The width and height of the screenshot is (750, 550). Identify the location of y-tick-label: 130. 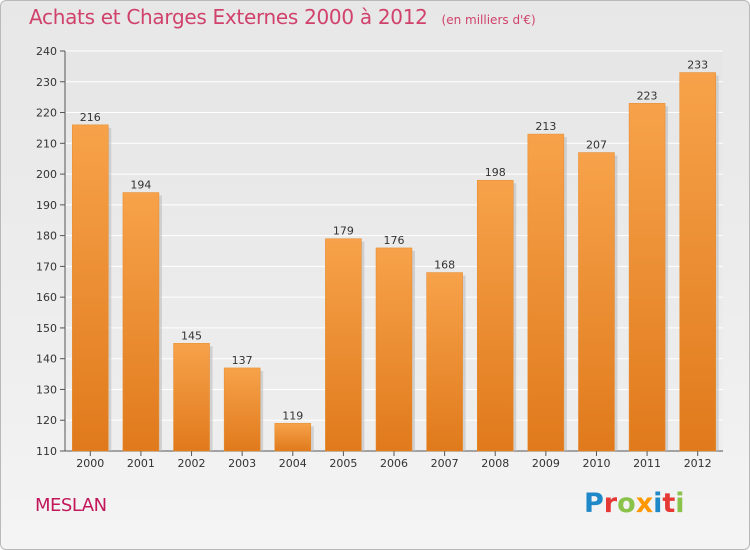
(46, 389).